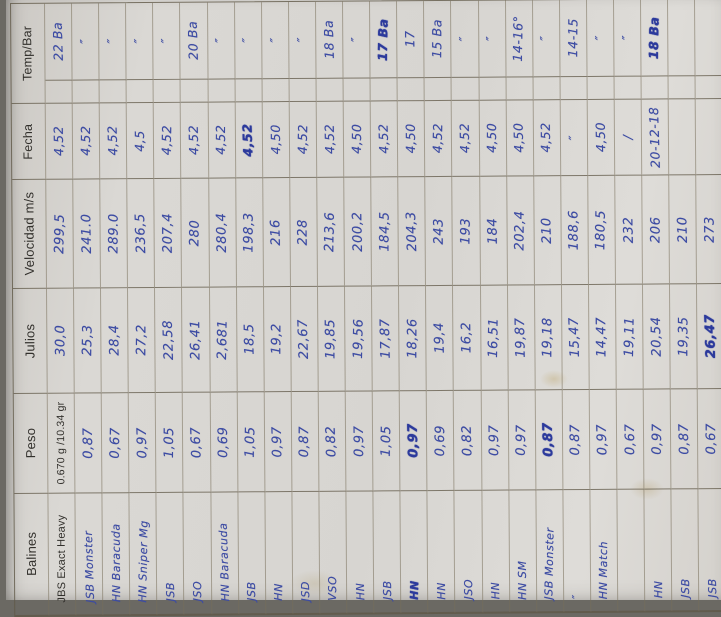 Image resolution: width=721 pixels, height=617 pixels. What do you see at coordinates (29, 234) in the screenshot?
I see `row-header-velocidad: Velocidad m/s` at bounding box center [29, 234].